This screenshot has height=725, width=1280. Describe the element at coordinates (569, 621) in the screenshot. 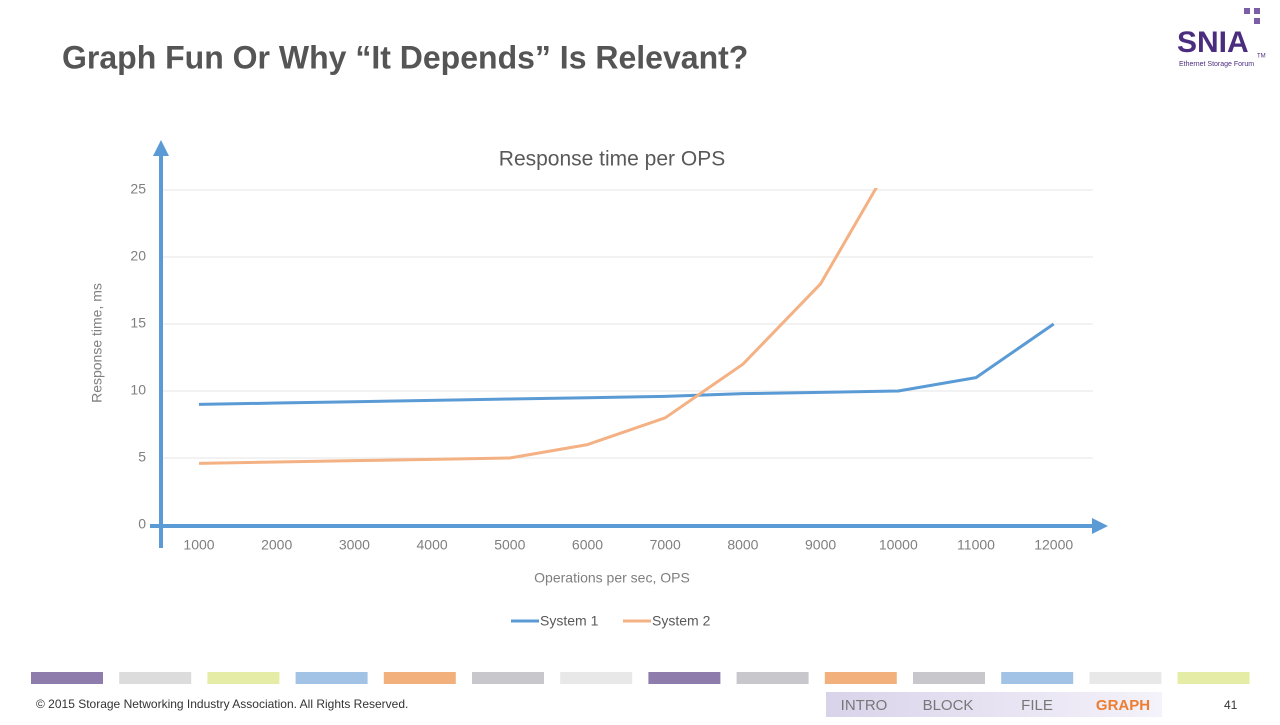

I see `legend-label: System 1` at that location.